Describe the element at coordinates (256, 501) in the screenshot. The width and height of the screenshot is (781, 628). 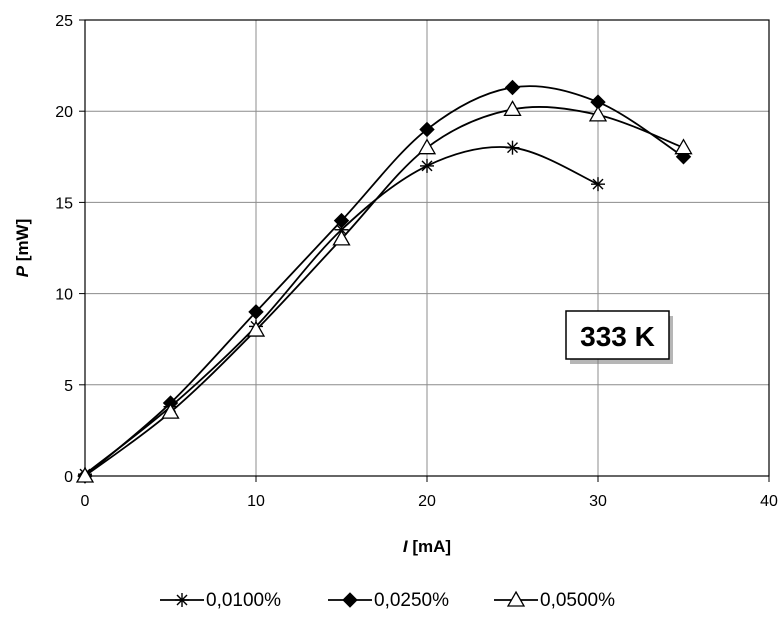
I see `x-tick-label: 10` at that location.